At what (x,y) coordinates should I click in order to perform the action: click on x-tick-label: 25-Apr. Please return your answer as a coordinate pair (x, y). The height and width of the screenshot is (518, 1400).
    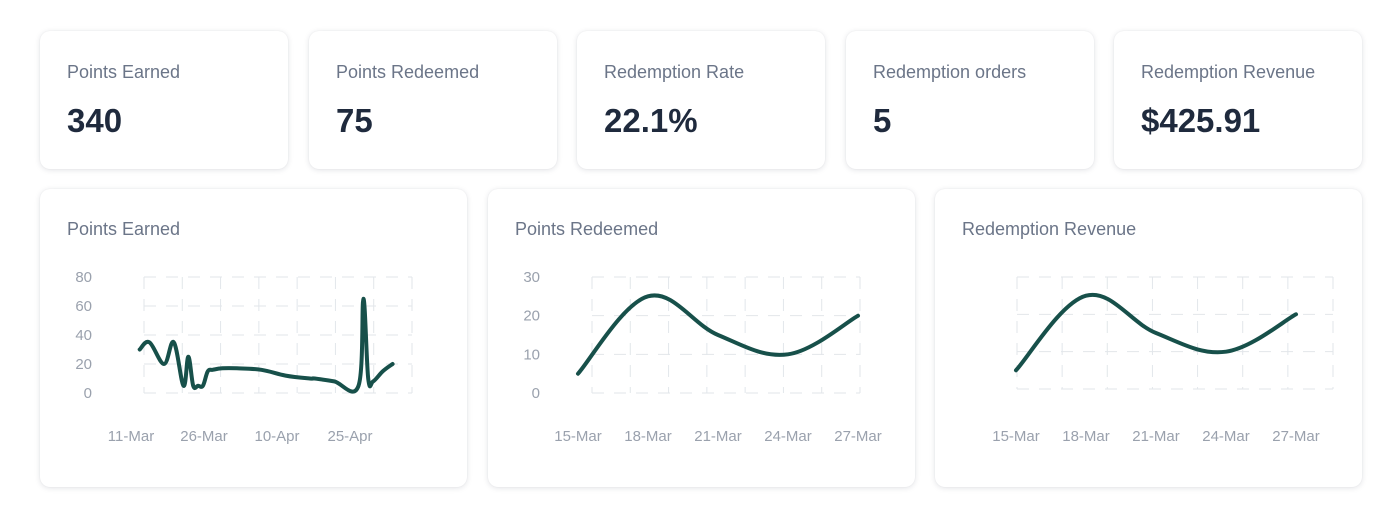
    Looking at the image, I should click on (349, 436).